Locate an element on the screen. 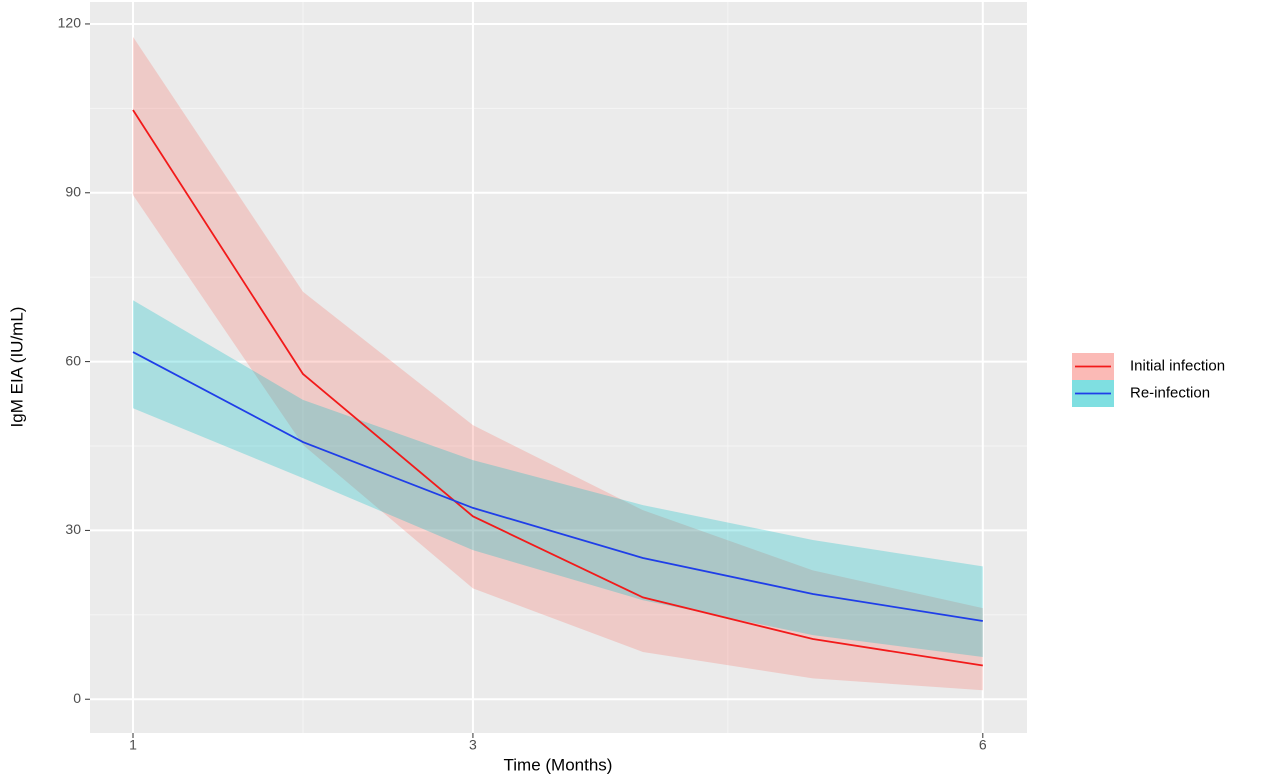 This screenshot has width=1280, height=779. legend: Initial infection Re-infection is located at coordinates (1148, 380).